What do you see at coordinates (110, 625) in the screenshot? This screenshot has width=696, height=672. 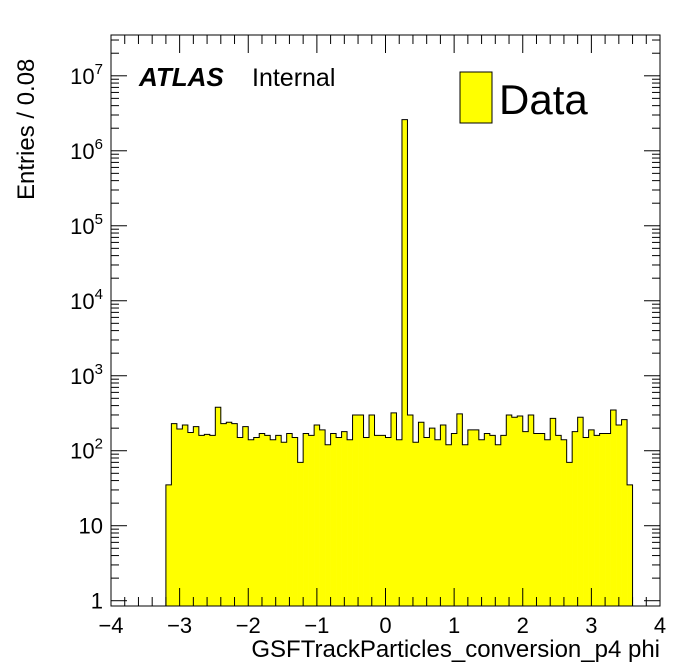 I see `x-tick-label: −4` at bounding box center [110, 625].